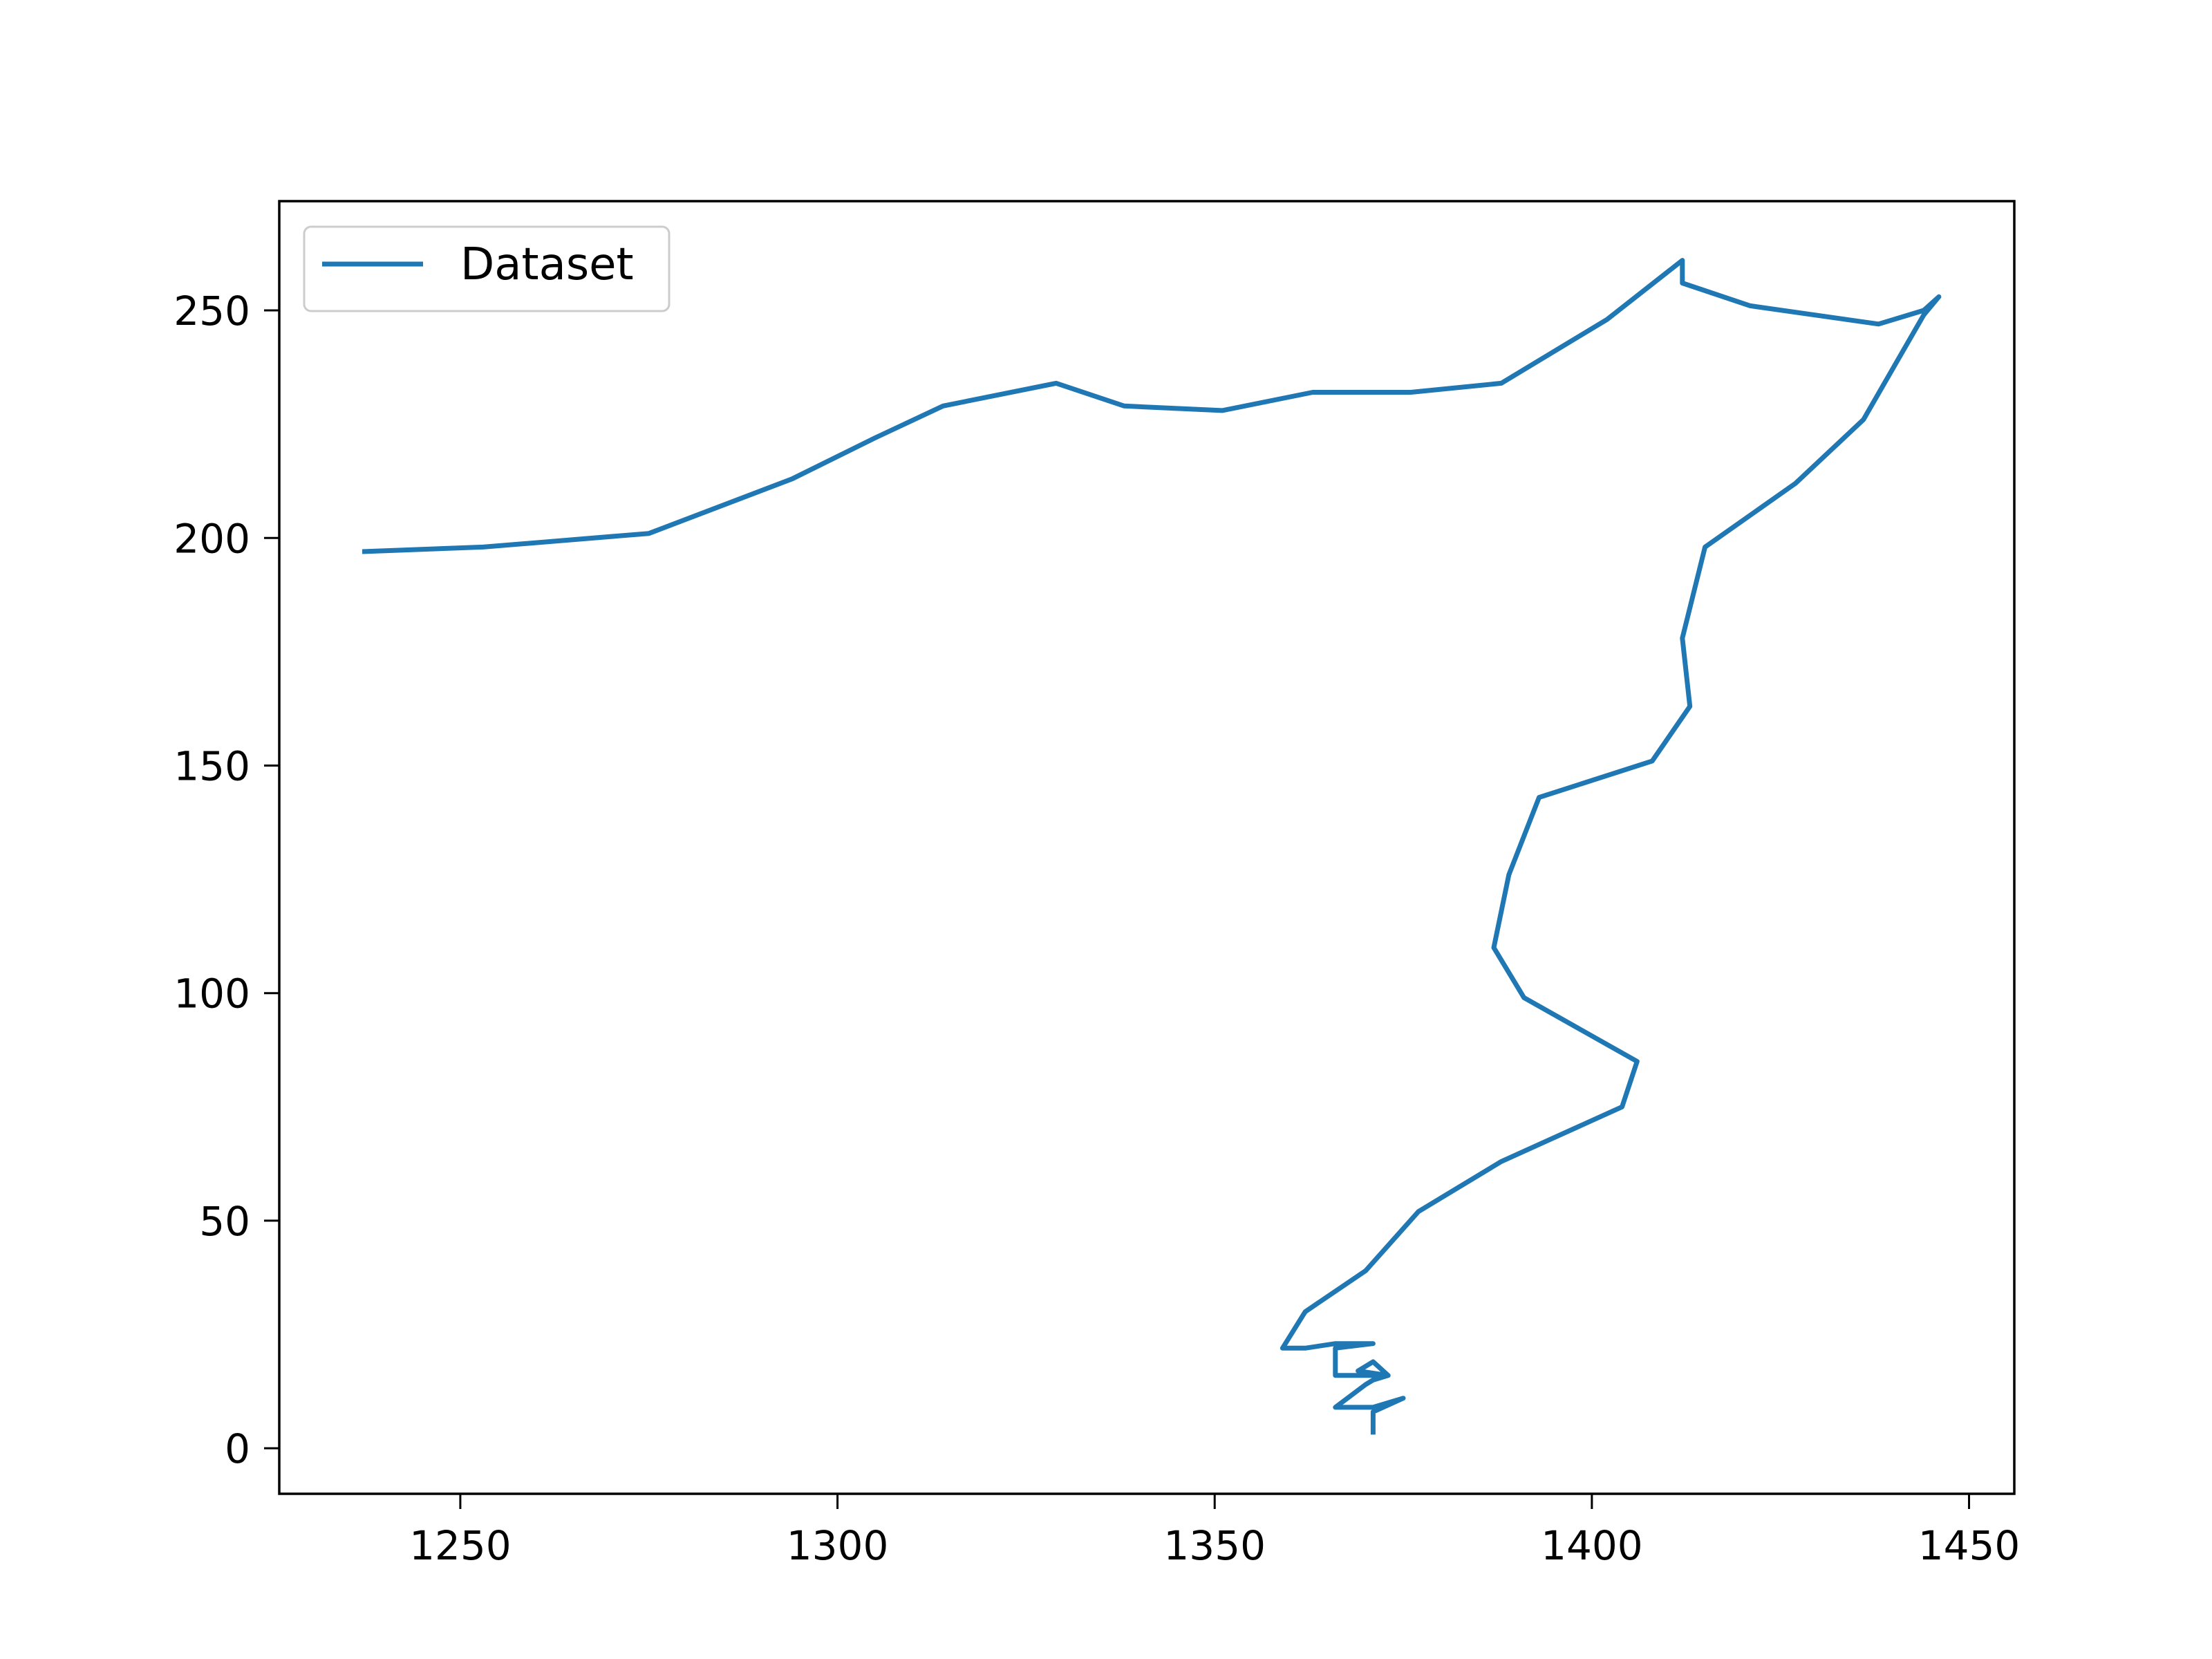 The image size is (2212, 1659). I want to click on y-tick-label: 50, so click(225, 1221).